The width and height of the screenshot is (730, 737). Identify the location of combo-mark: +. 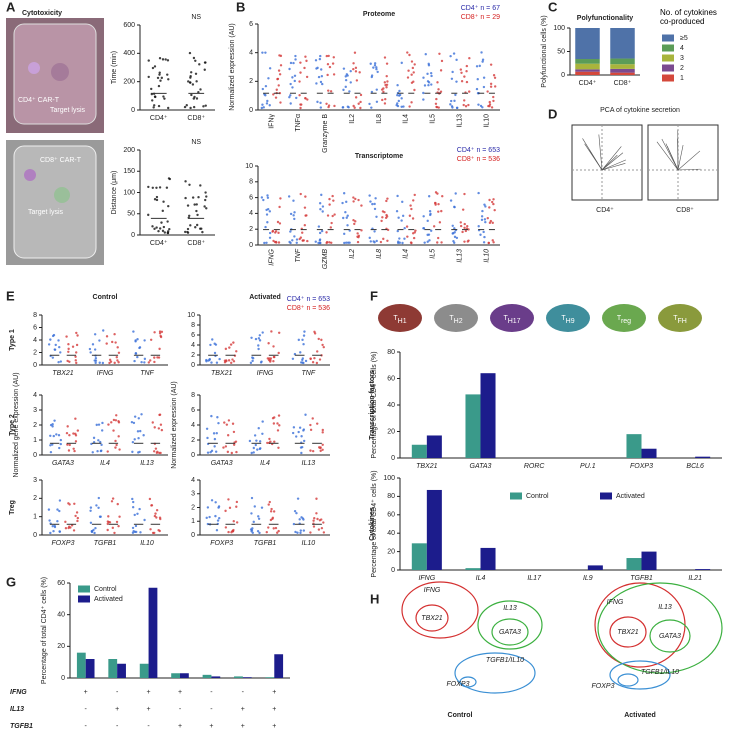
(86, 692).